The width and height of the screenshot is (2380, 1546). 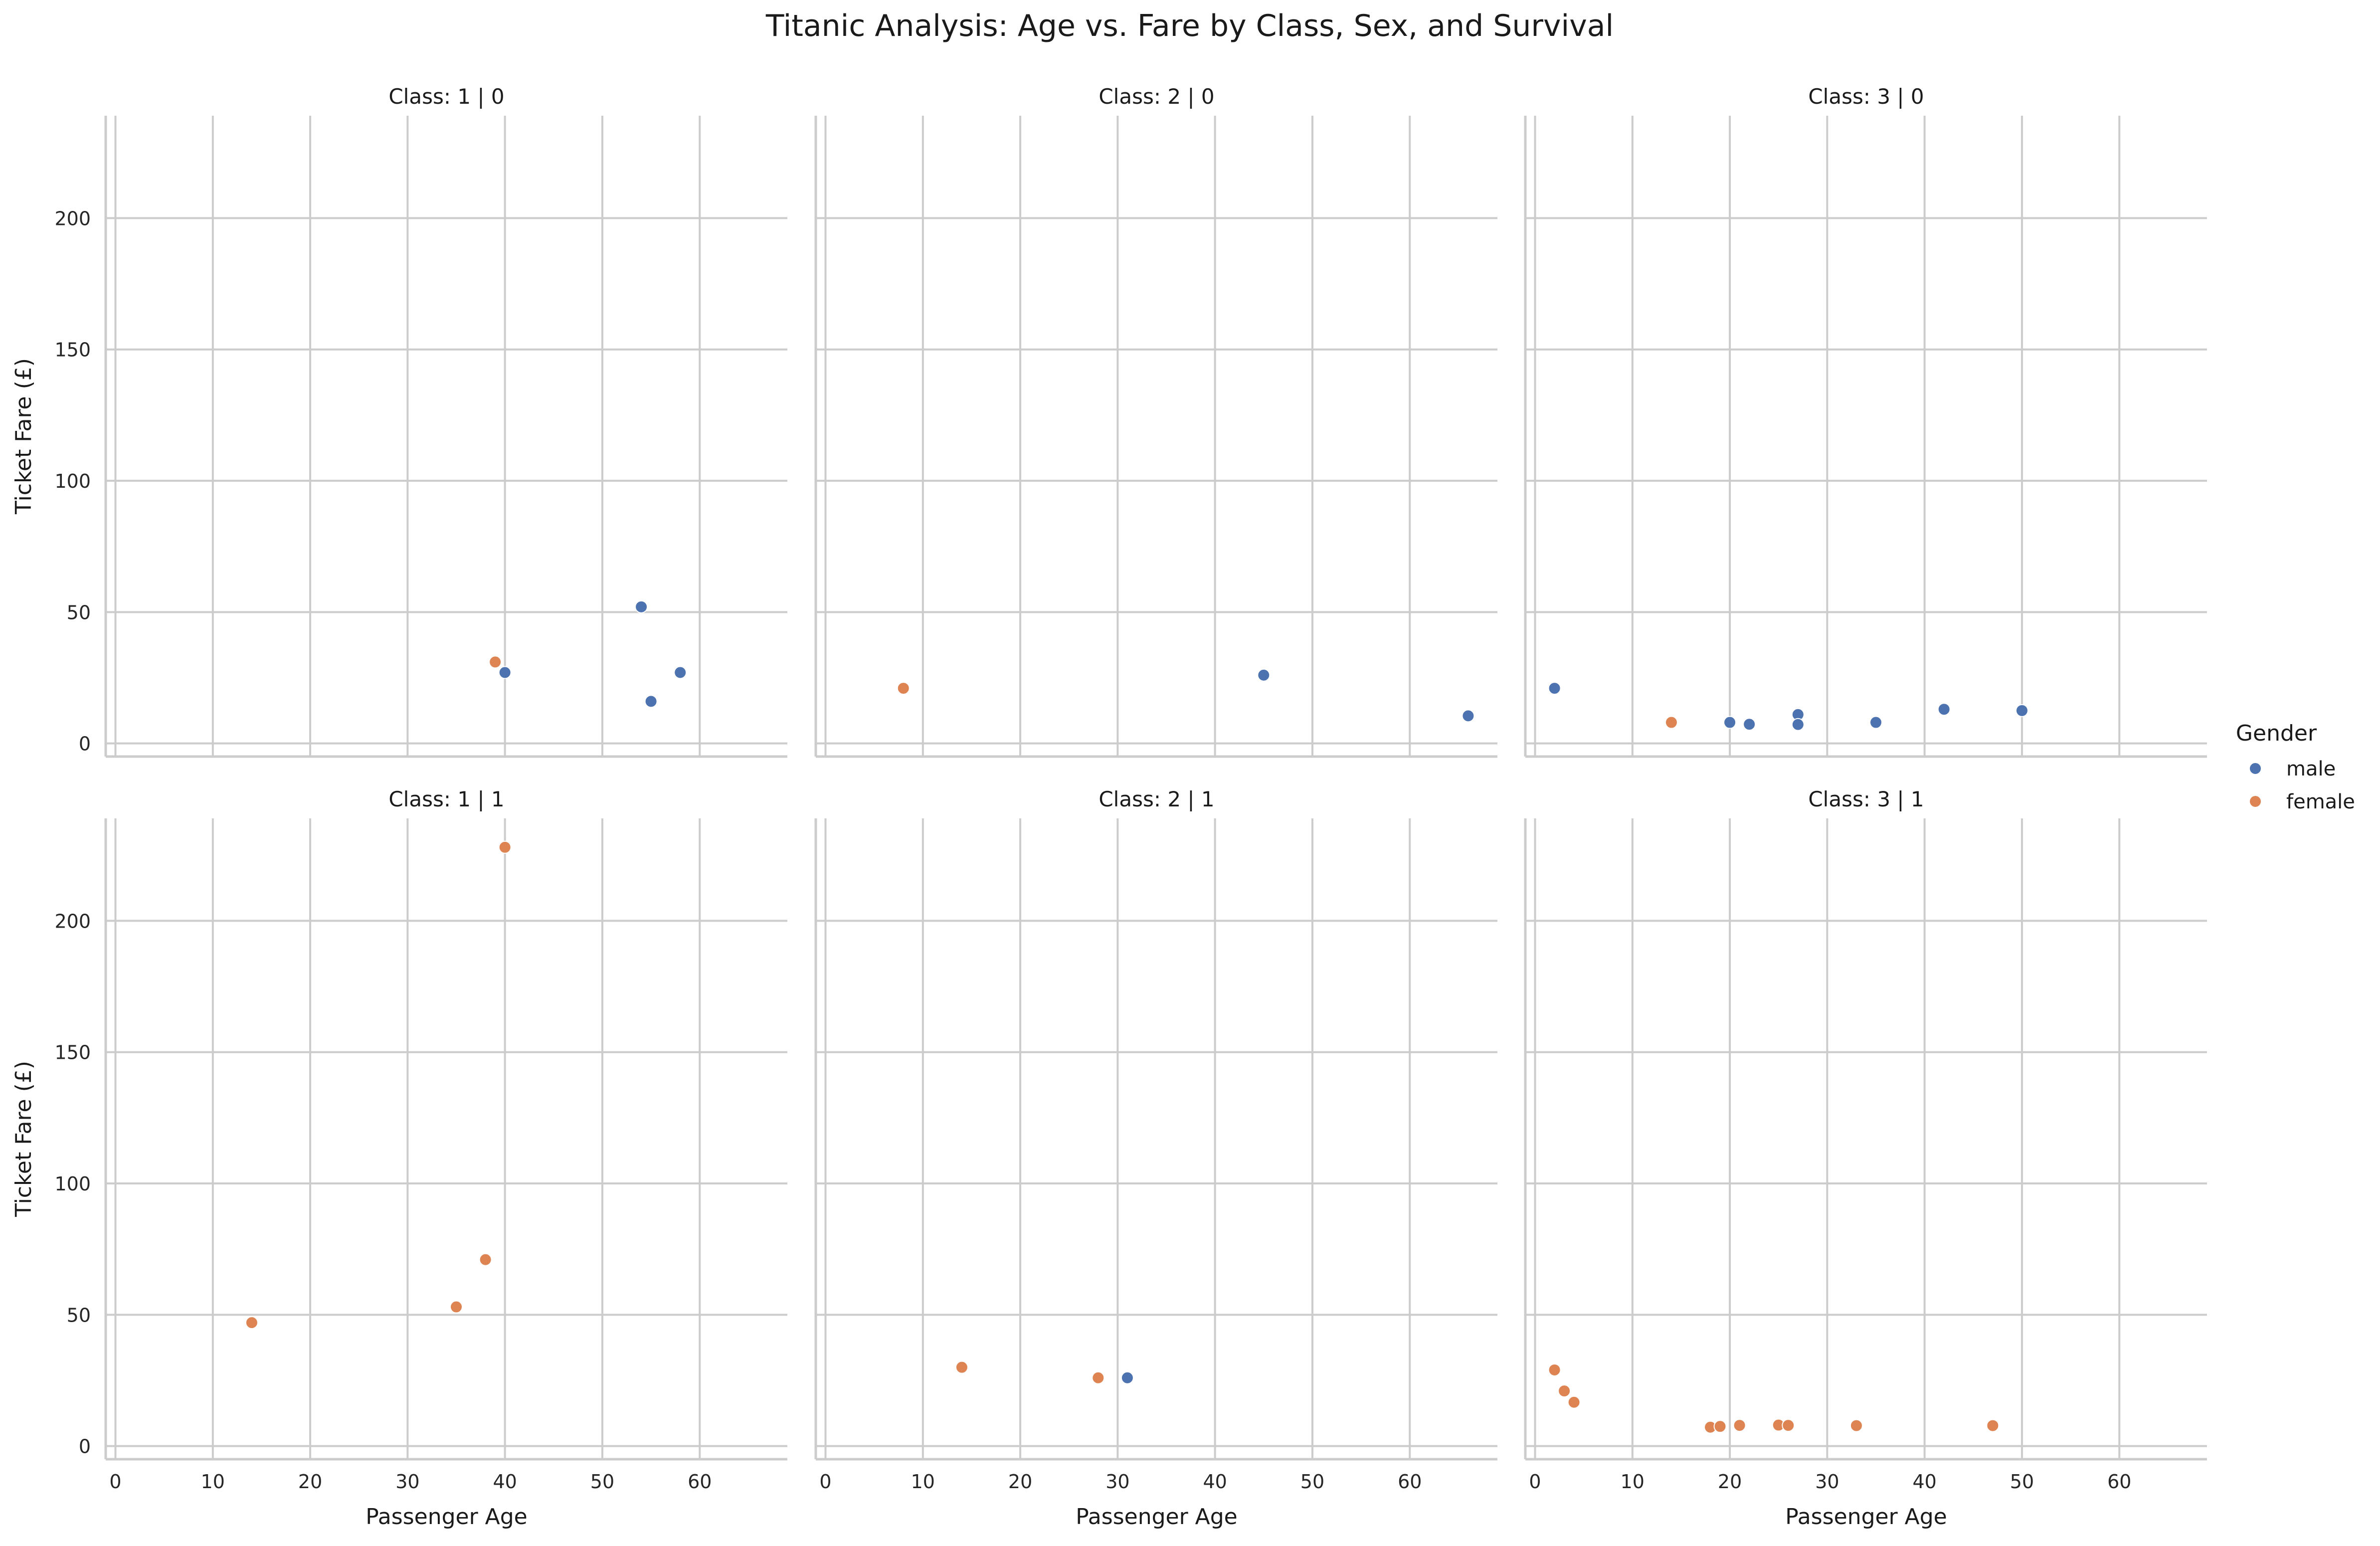 What do you see at coordinates (2320, 802) in the screenshot?
I see `legend-label-female: female` at bounding box center [2320, 802].